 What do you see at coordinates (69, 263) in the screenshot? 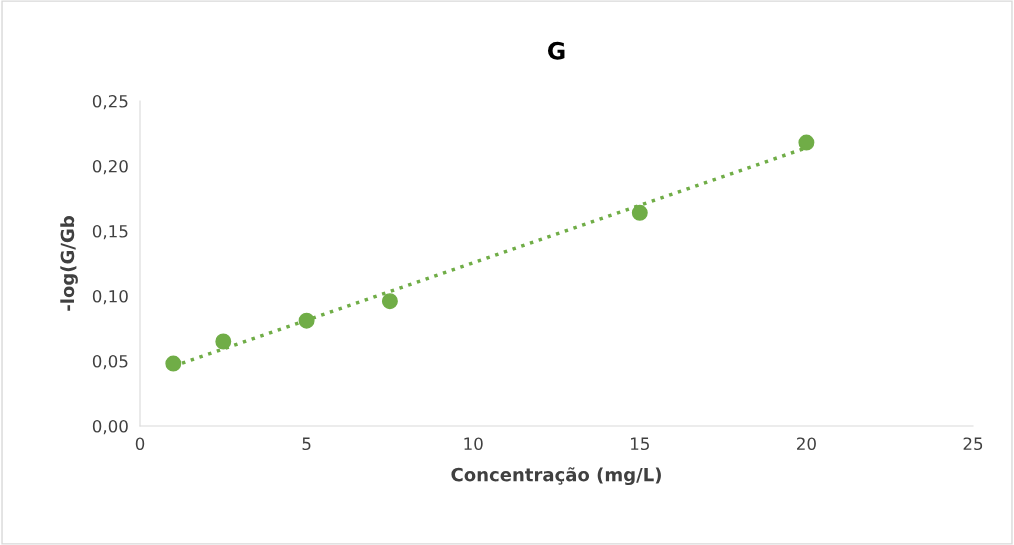
I see `y-axis-title: -log(G/Gb` at bounding box center [69, 263].